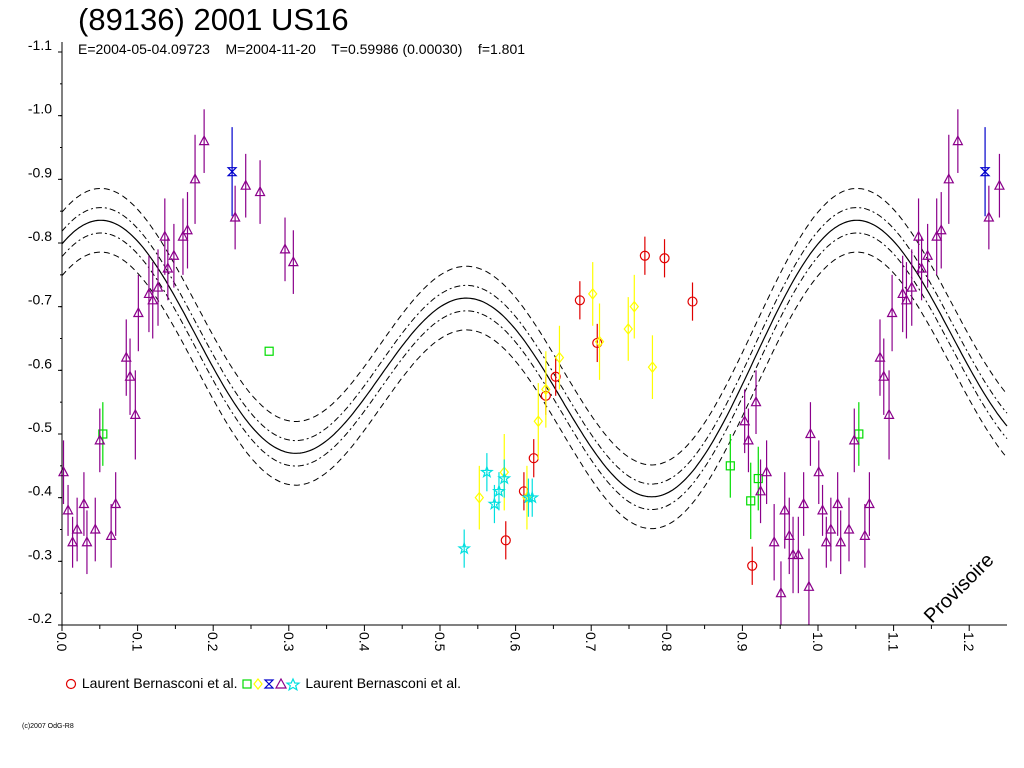  Describe the element at coordinates (40, 491) in the screenshot. I see `y-tick-label: -0.4` at that location.